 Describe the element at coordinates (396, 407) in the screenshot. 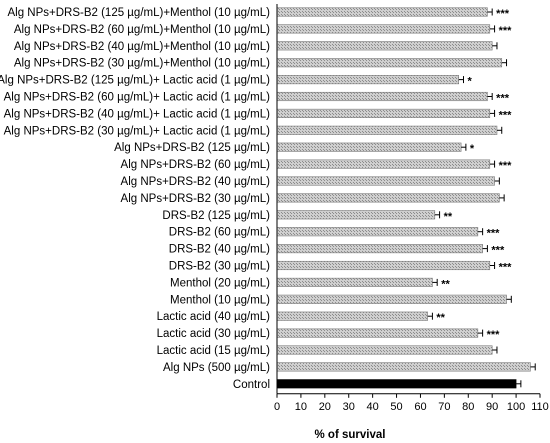

I see `x-tick-label: 50` at that location.